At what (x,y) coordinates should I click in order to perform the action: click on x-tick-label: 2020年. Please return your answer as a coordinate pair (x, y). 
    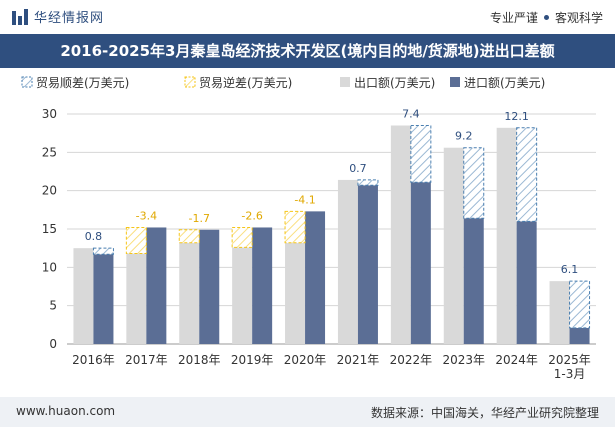
    Looking at the image, I should click on (305, 360).